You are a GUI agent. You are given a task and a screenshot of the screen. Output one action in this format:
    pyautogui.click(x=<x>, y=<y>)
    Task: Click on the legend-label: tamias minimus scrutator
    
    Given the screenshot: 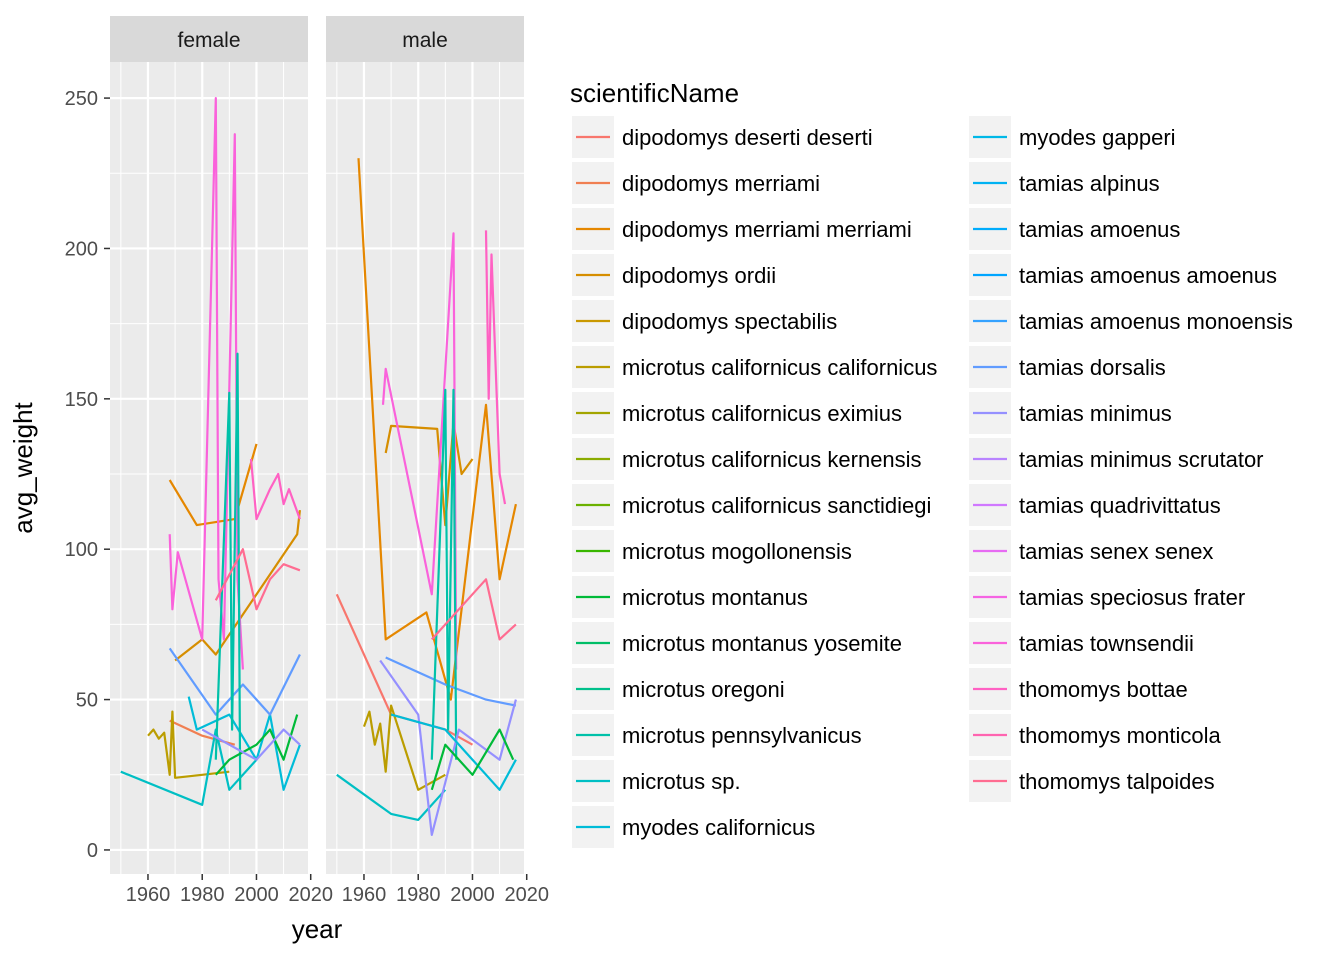 What is the action you would take?
    pyautogui.click(x=1141, y=459)
    